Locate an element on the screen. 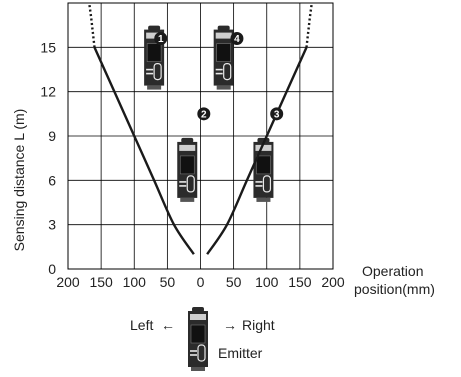 The height and width of the screenshot is (377, 461). y-tick-label: 6 is located at coordinates (52, 180).